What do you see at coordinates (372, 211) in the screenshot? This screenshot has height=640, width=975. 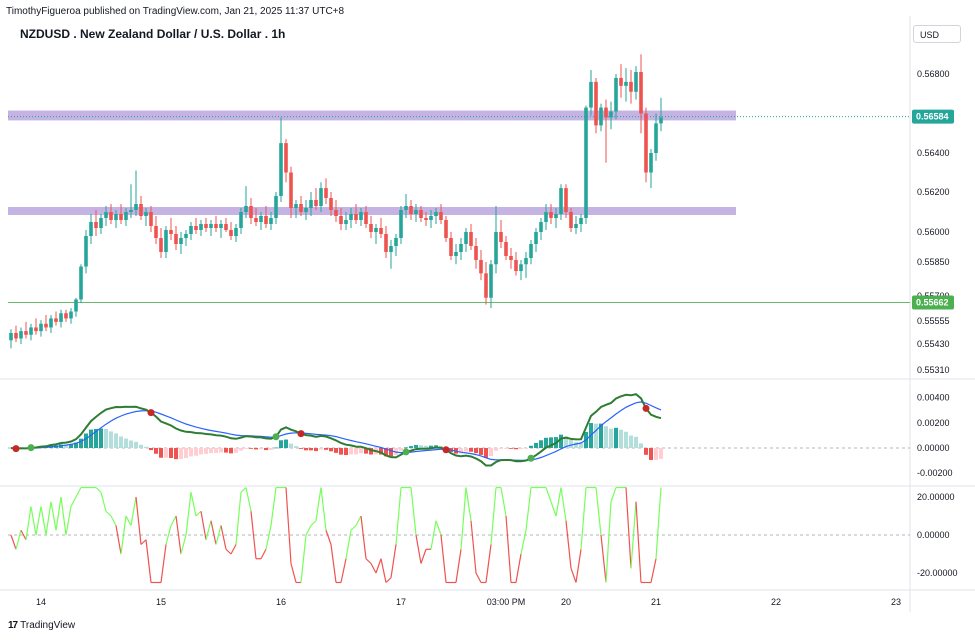 I see `price-zone` at bounding box center [372, 211].